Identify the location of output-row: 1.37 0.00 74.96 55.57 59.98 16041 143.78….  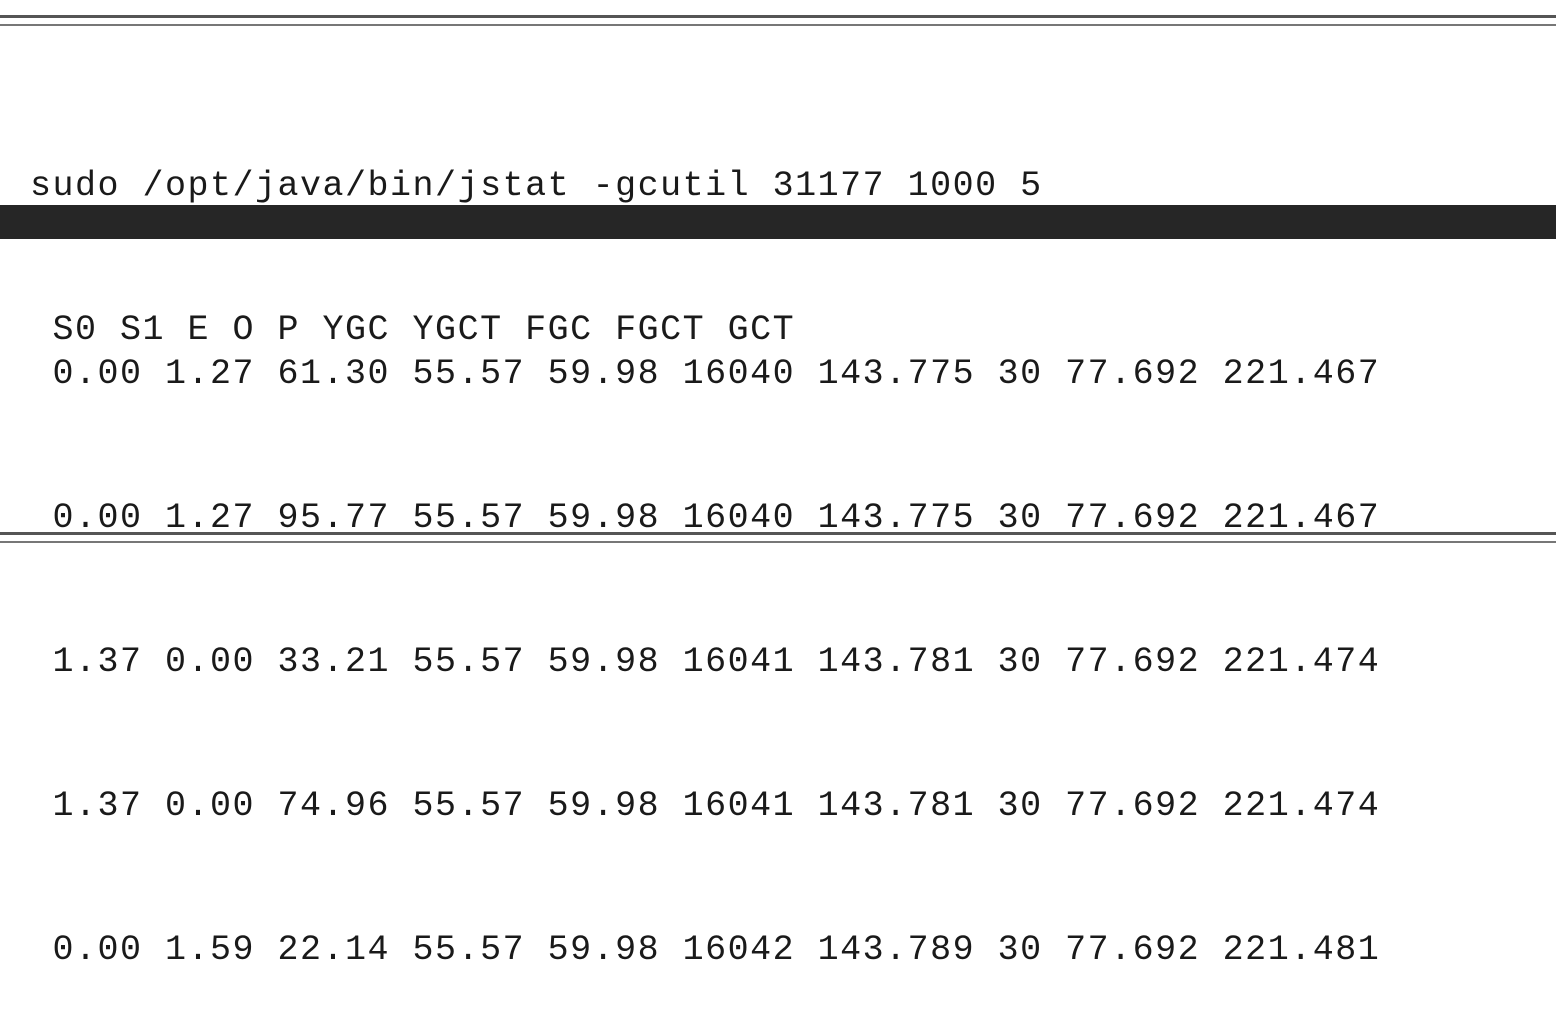
(705, 806).